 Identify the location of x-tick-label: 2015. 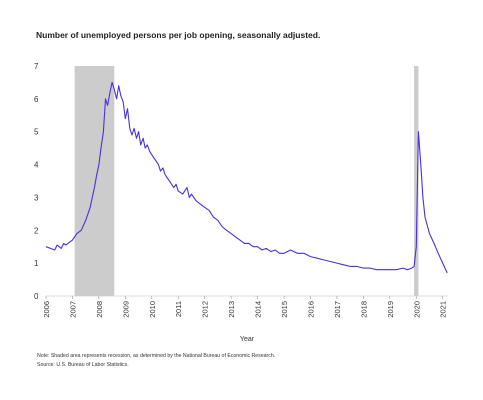
(284, 309).